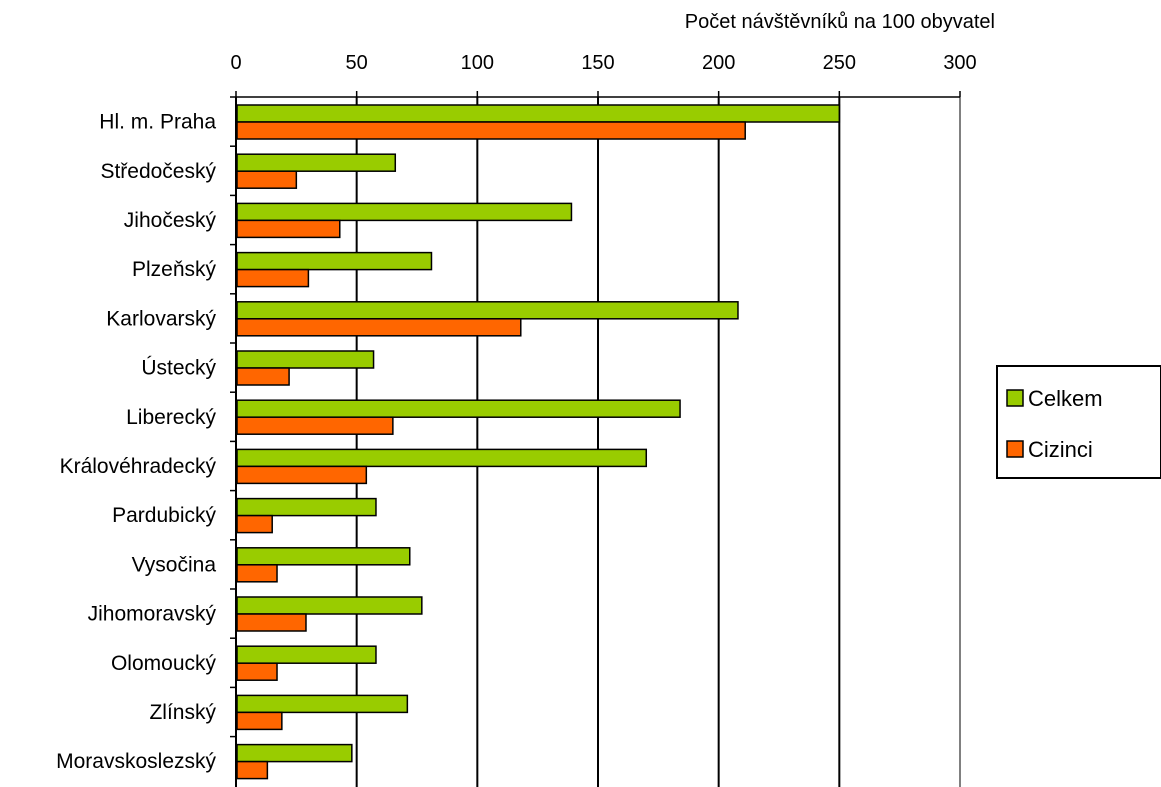  Describe the element at coordinates (174, 564) in the screenshot. I see `category-label: Vysočina` at that location.